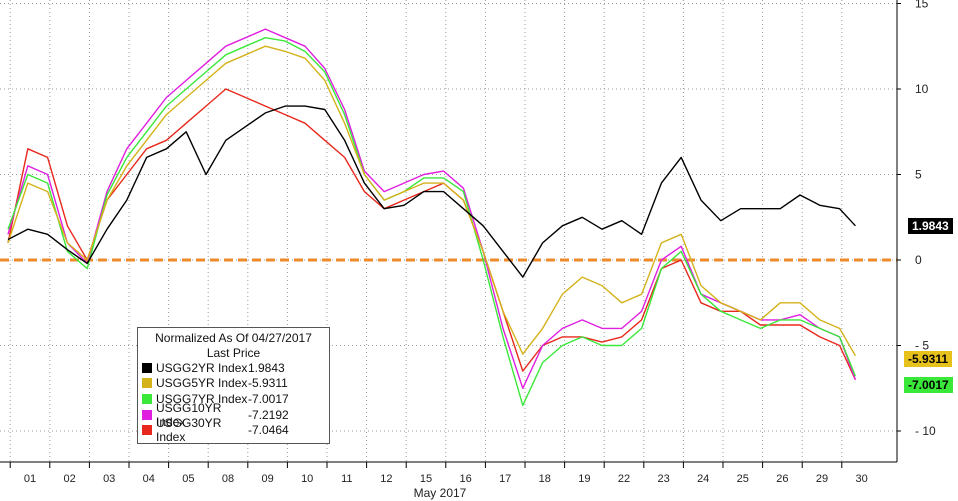  What do you see at coordinates (266, 367) in the screenshot?
I see `legend-series-value: 1.9843` at bounding box center [266, 367].